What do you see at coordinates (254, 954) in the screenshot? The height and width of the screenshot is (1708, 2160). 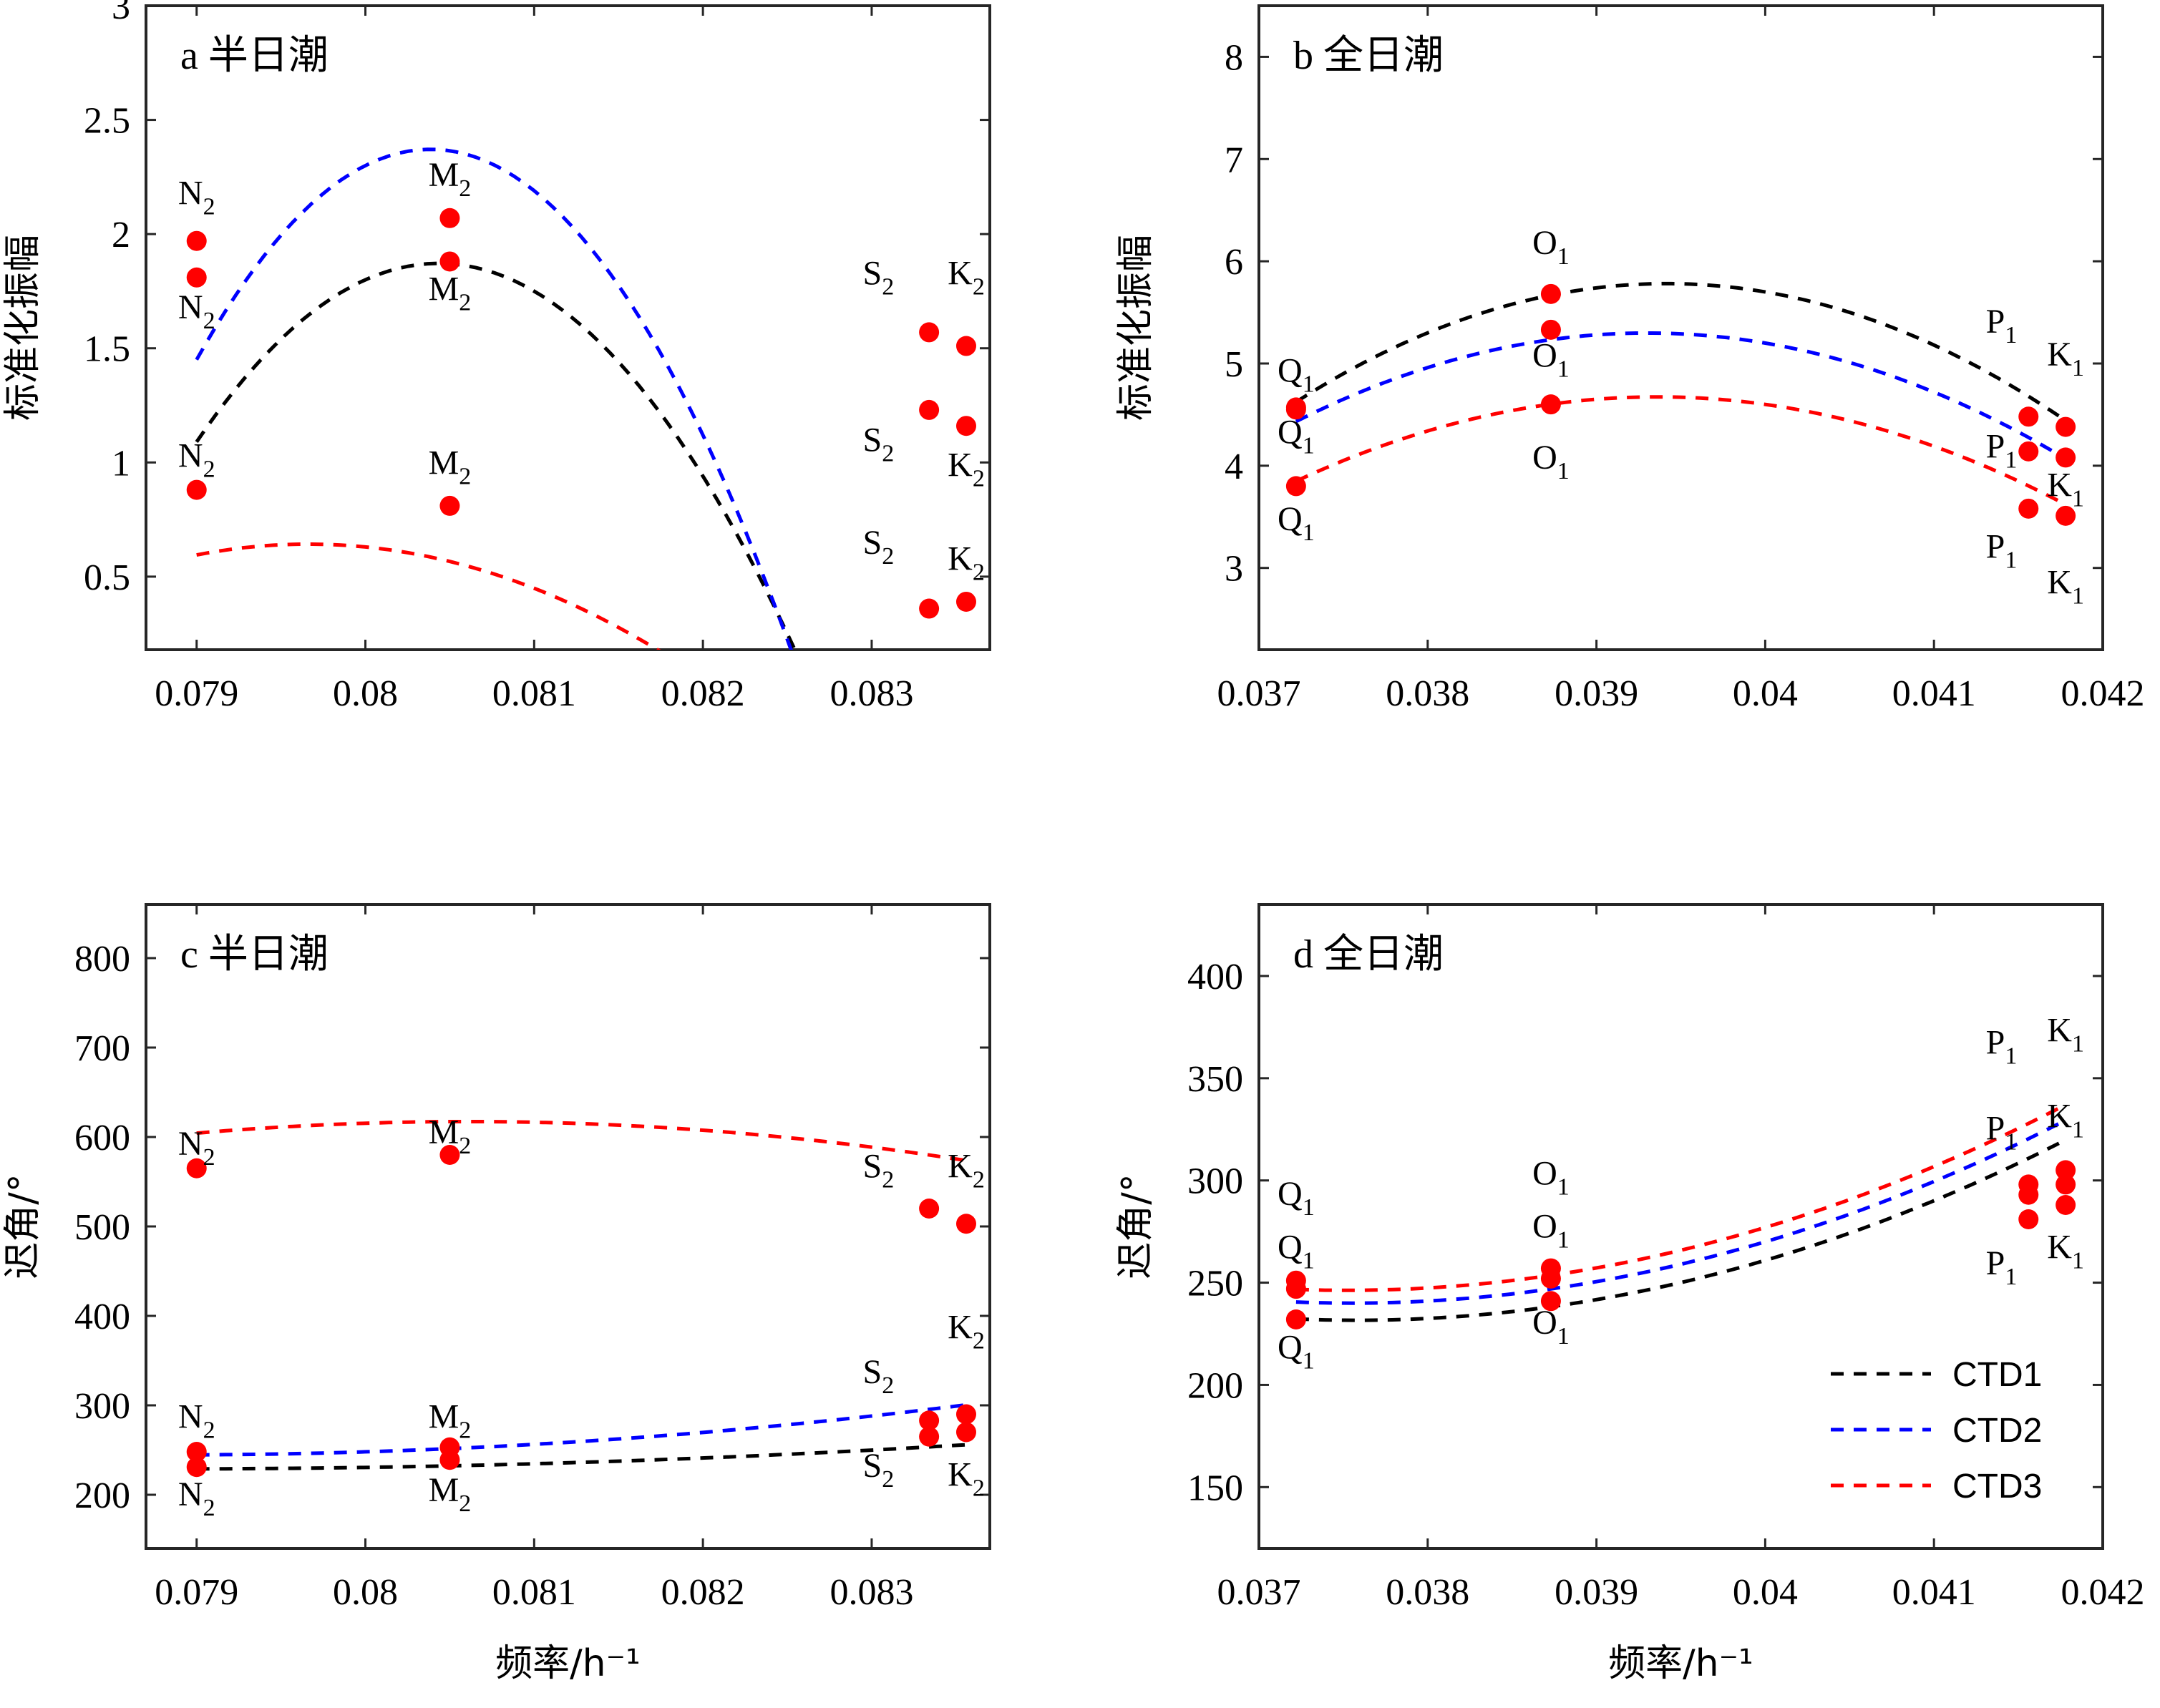 I see `panel-c-title: c 半日潮` at bounding box center [254, 954].